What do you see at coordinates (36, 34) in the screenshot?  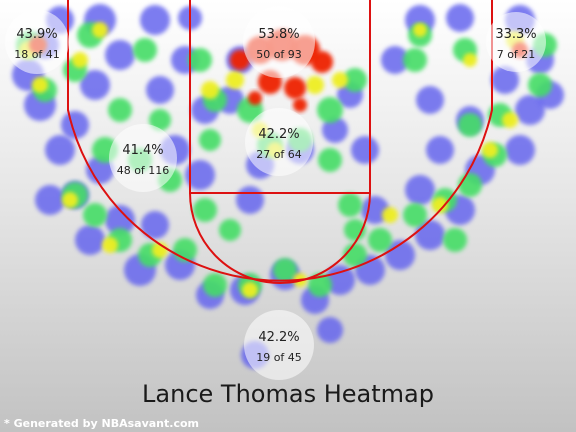 I see `zone-percentage: 43.9%` at bounding box center [36, 34].